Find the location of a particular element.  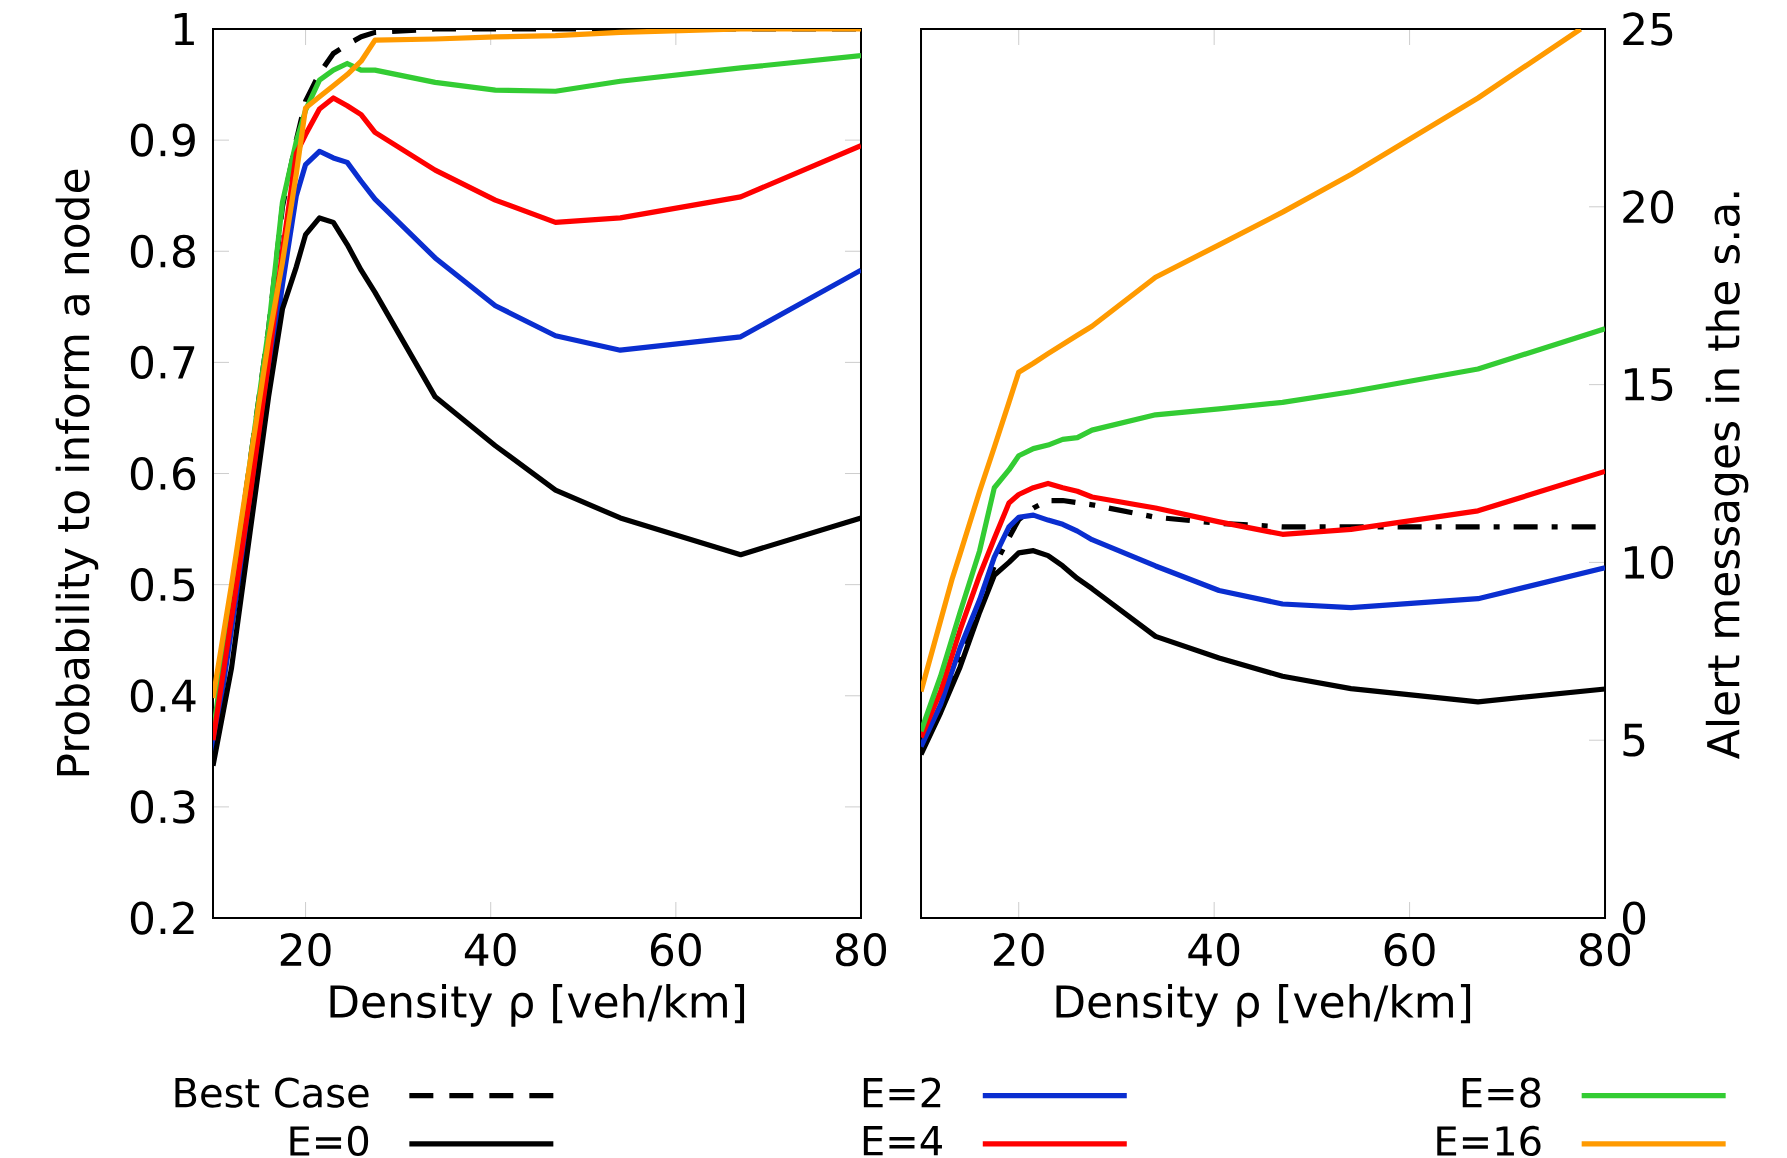

y-tick-label: 0.8 is located at coordinates (162, 251).